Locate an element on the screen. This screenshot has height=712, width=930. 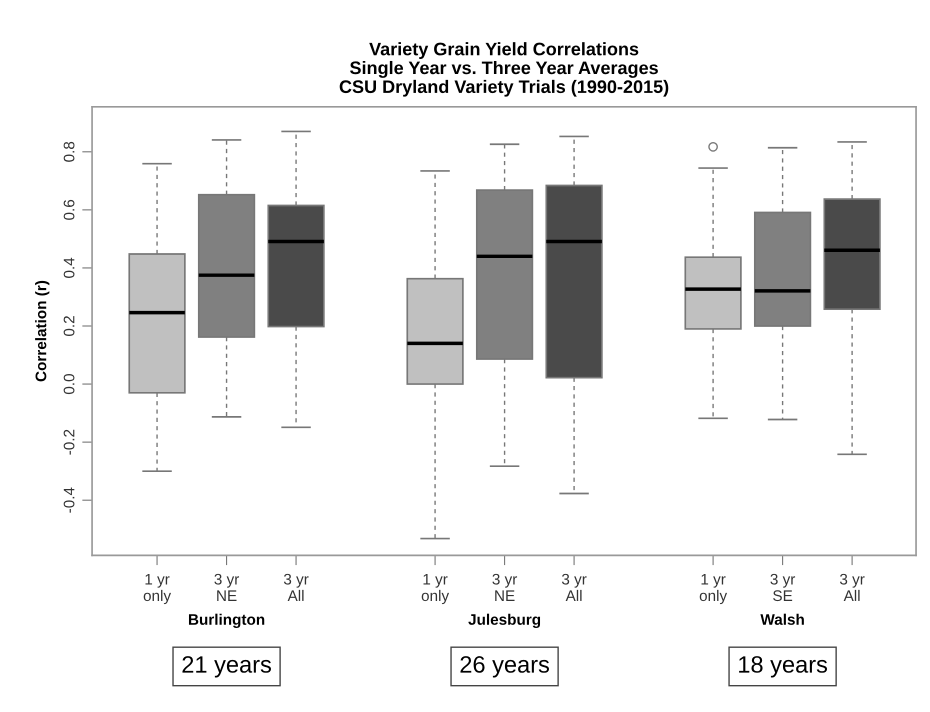
chart-title: Variety Grain Yield Correlations Single Year vs. Three Year Averages CSU Dryland Variety Trials (1990-2015) is located at coordinates (504, 69).